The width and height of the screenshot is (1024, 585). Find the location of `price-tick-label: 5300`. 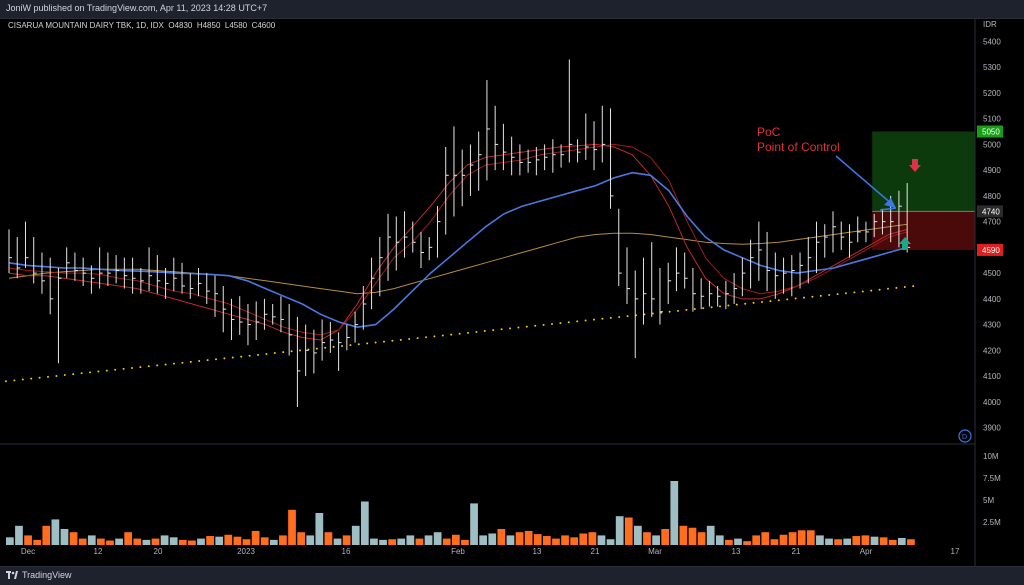

price-tick-label: 5300 is located at coordinates (992, 67).